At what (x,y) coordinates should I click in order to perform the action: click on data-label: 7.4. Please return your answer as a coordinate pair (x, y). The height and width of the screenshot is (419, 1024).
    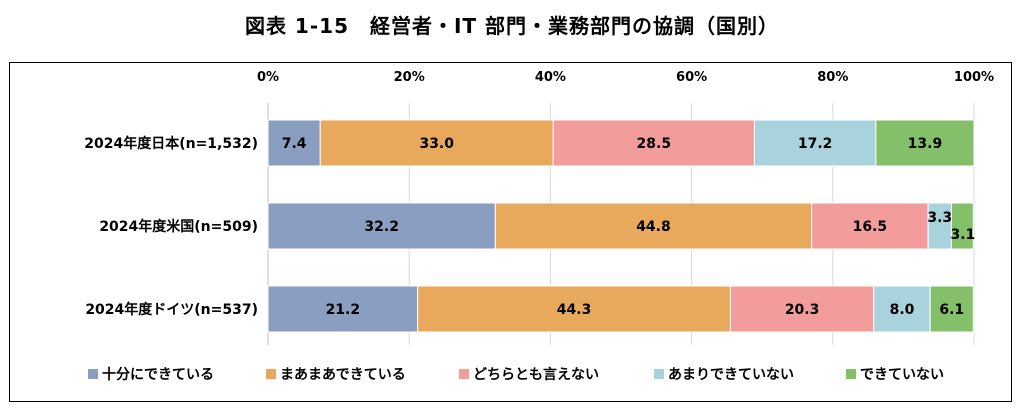
    Looking at the image, I should click on (294, 144).